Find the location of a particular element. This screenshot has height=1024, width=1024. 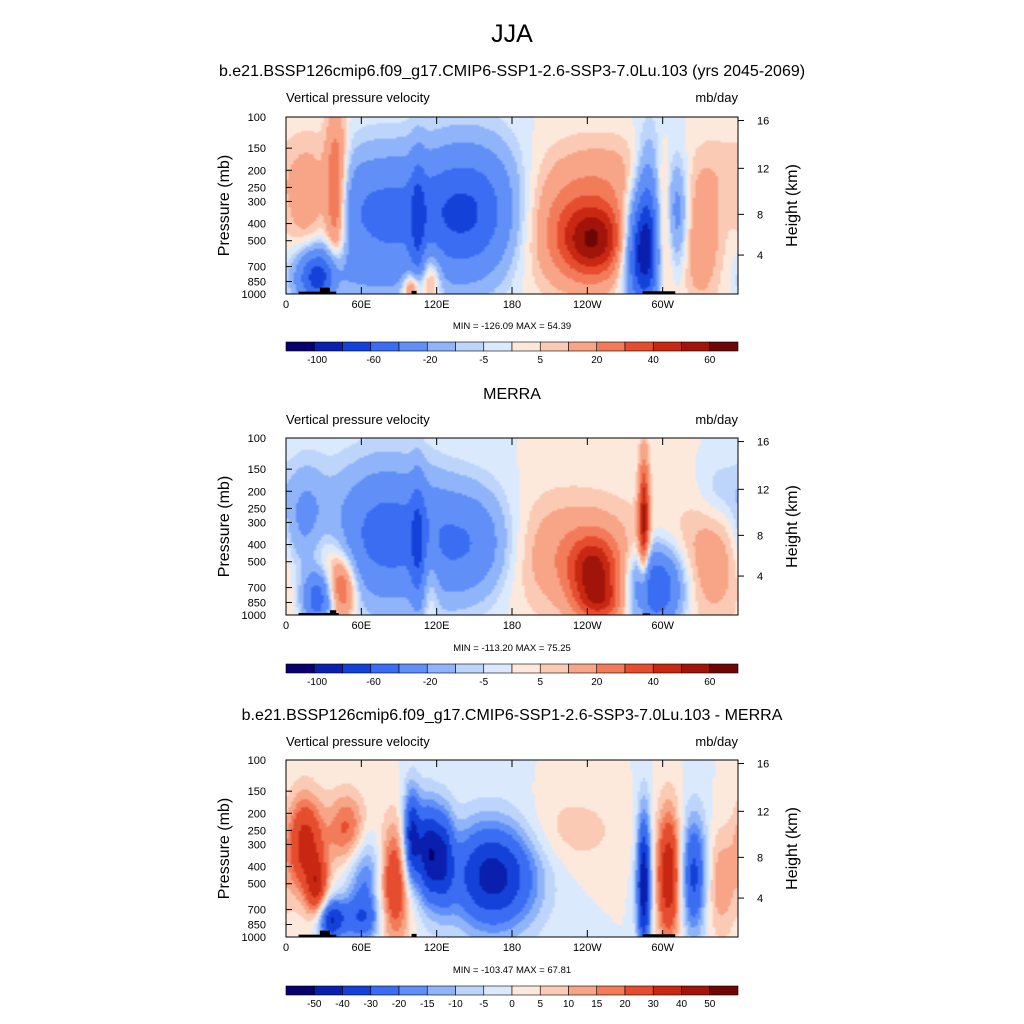

colorbar-label: 50 is located at coordinates (710, 1004).